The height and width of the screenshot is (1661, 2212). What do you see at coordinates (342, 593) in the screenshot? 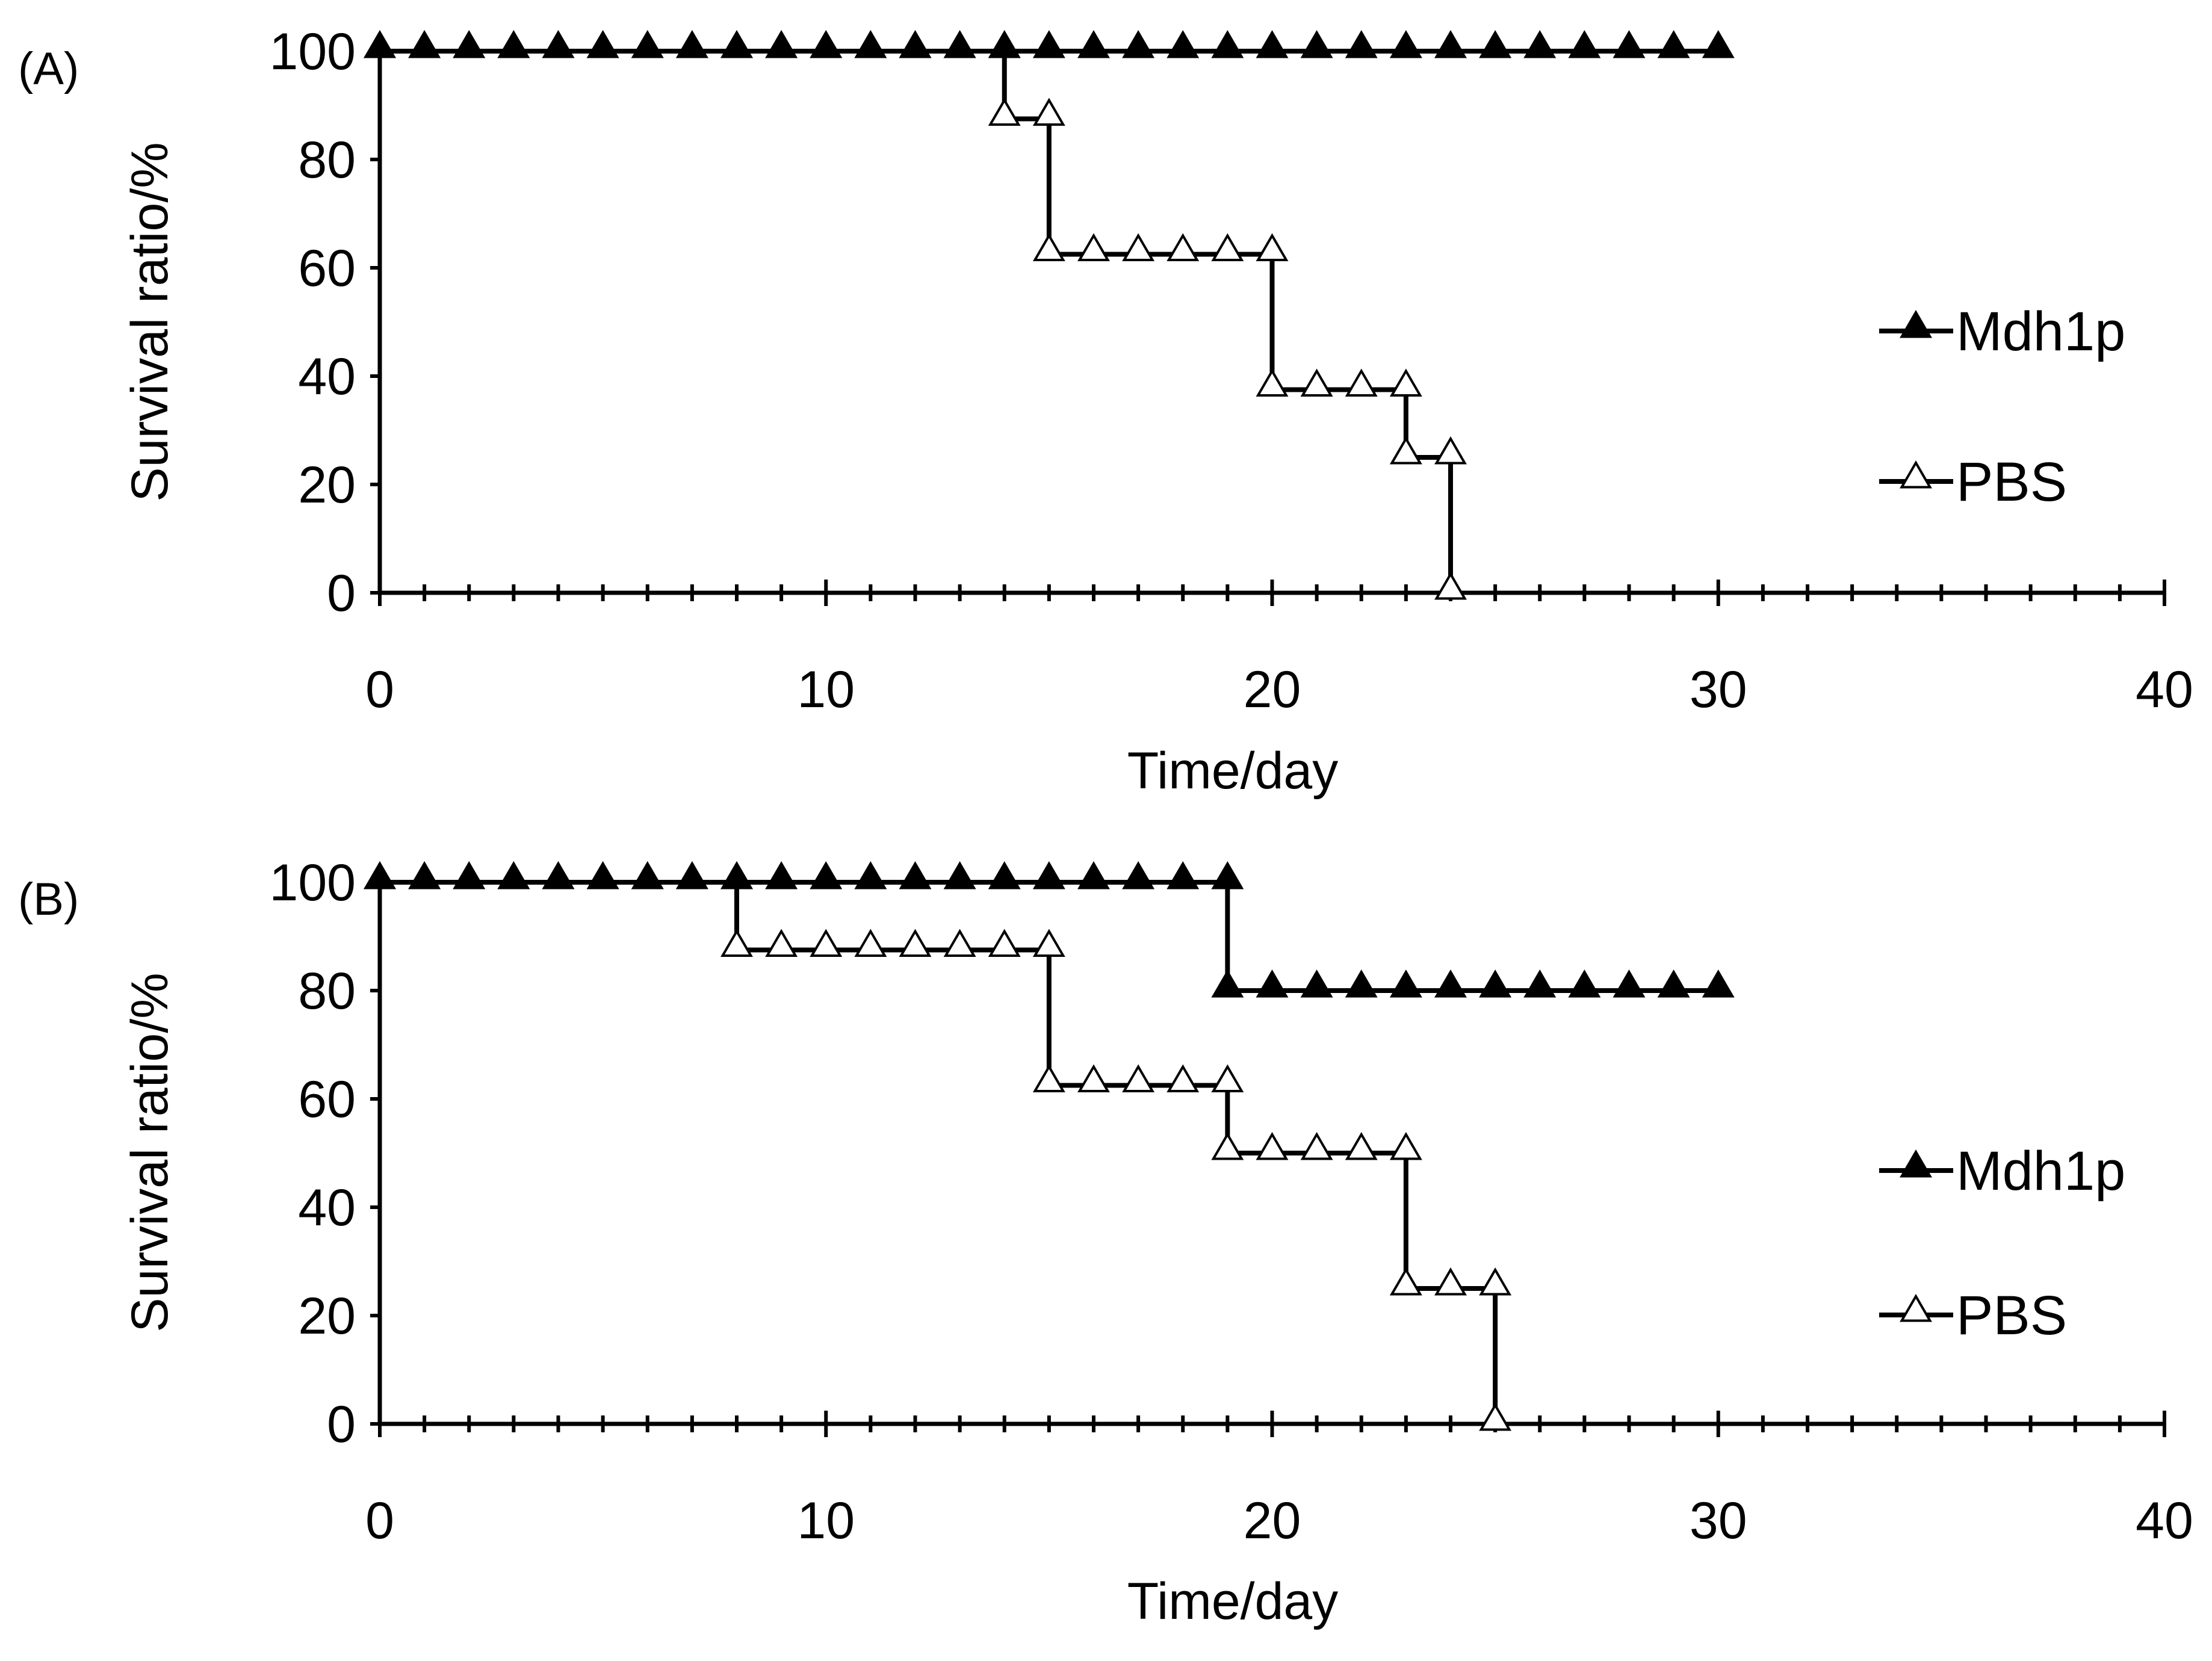
I see `y-tick-label: 0` at bounding box center [342, 593].